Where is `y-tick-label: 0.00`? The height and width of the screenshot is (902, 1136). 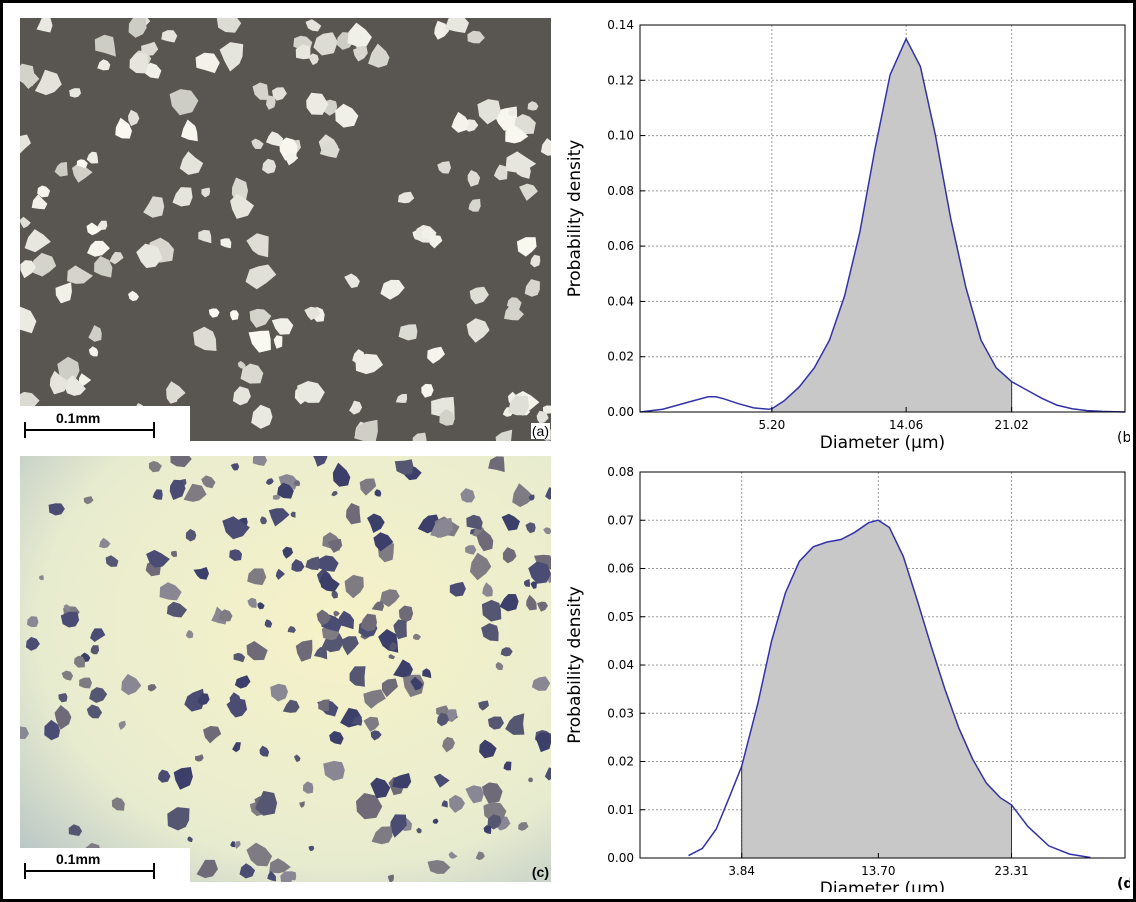
y-tick-label: 0.00 is located at coordinates (620, 412).